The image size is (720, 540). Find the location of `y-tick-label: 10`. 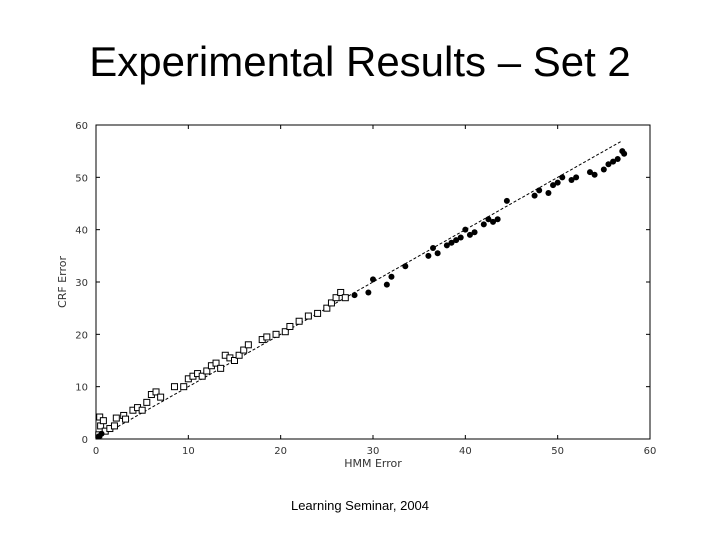

y-tick-label: 10 is located at coordinates (81, 388).